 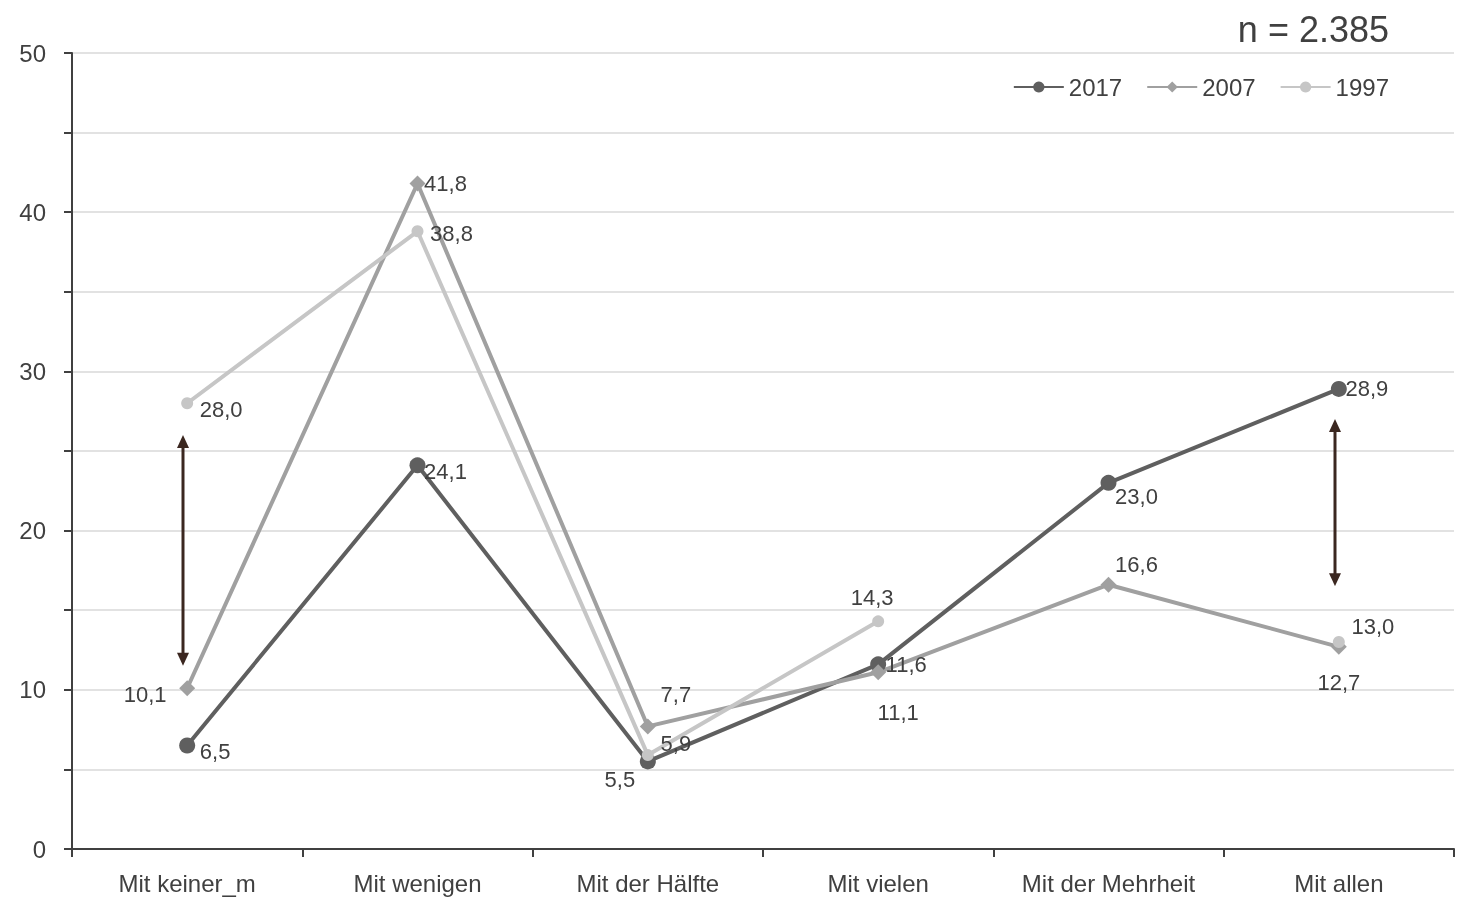 What do you see at coordinates (906, 664) in the screenshot?
I see `data-label: 11,6` at bounding box center [906, 664].